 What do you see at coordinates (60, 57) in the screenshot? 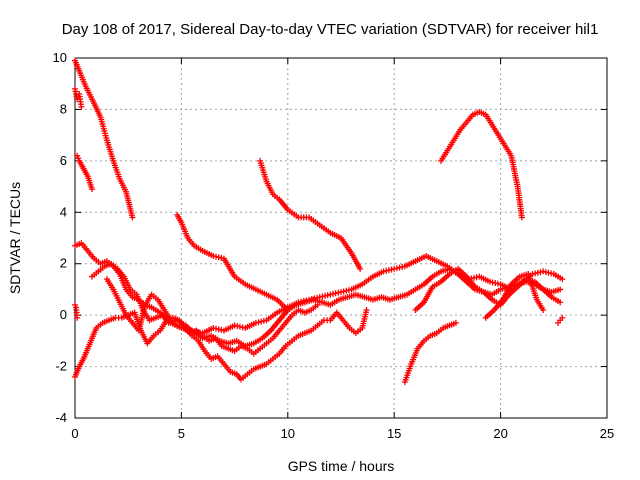
I see `y-tick-label: 10` at bounding box center [60, 57].